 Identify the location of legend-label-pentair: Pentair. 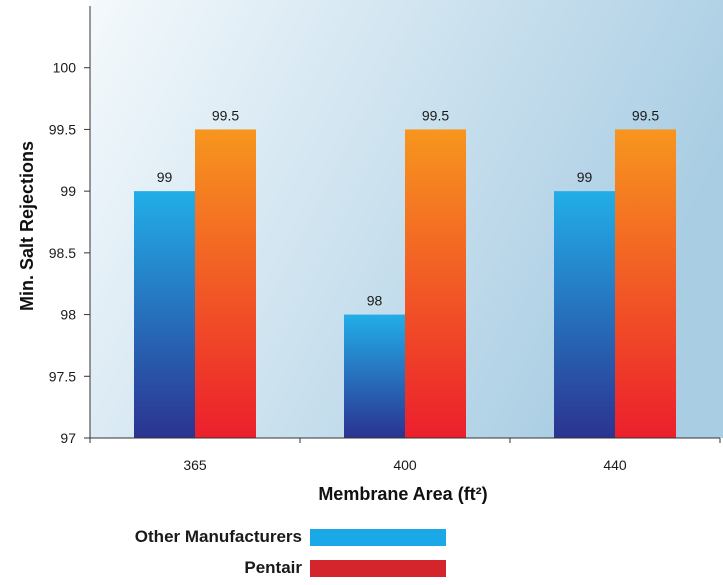
(273, 567).